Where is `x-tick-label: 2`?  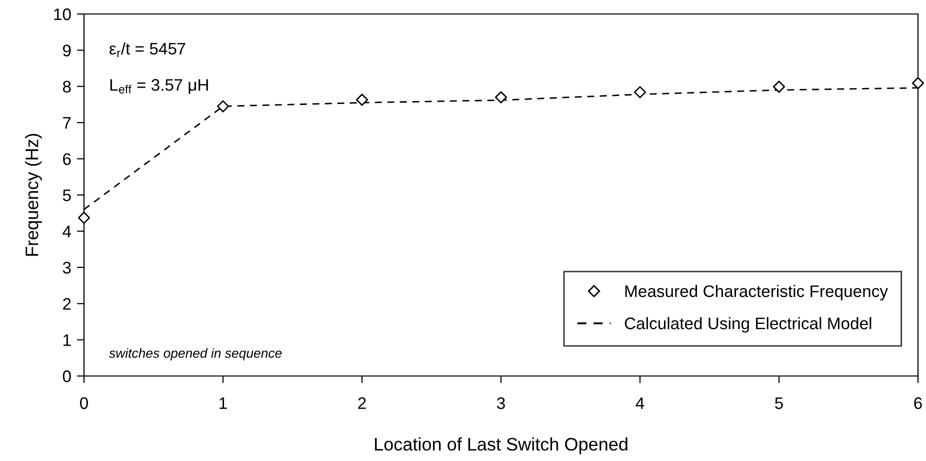 x-tick-label: 2 is located at coordinates (362, 403).